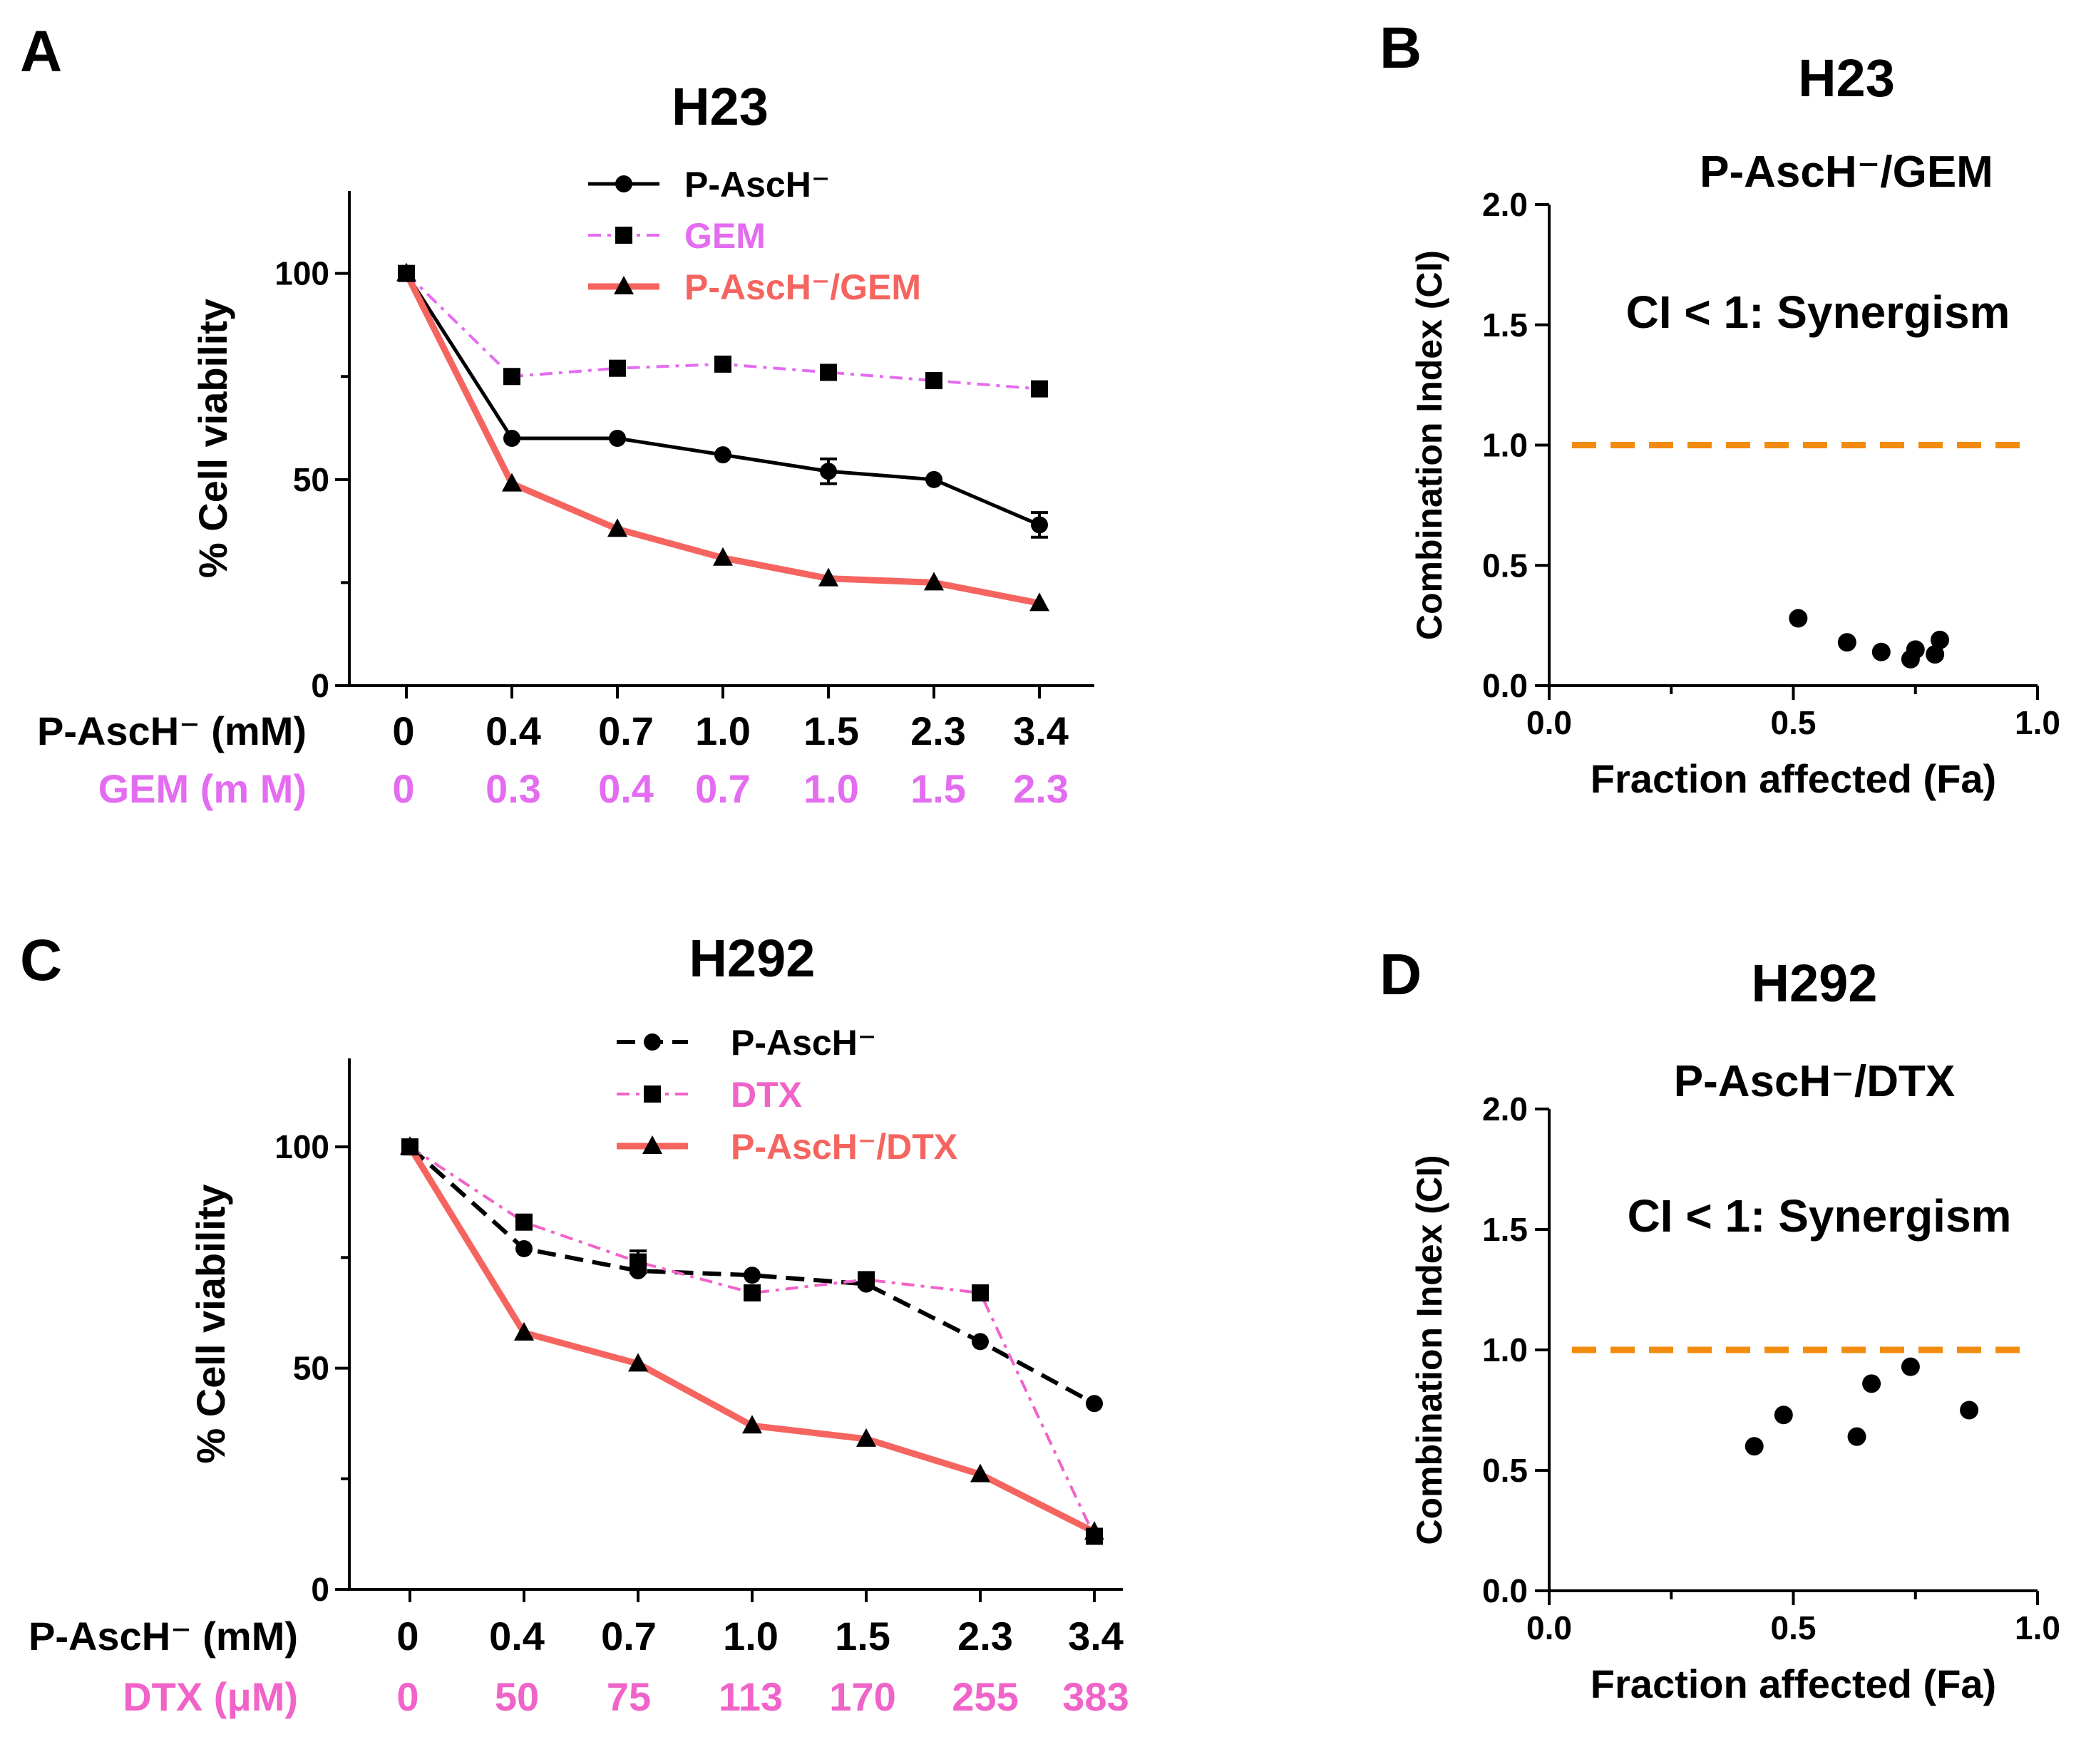  What do you see at coordinates (844, 1147) in the screenshot?
I see `panel-c-legend-label: P-AscH⁻/DTX` at bounding box center [844, 1147].